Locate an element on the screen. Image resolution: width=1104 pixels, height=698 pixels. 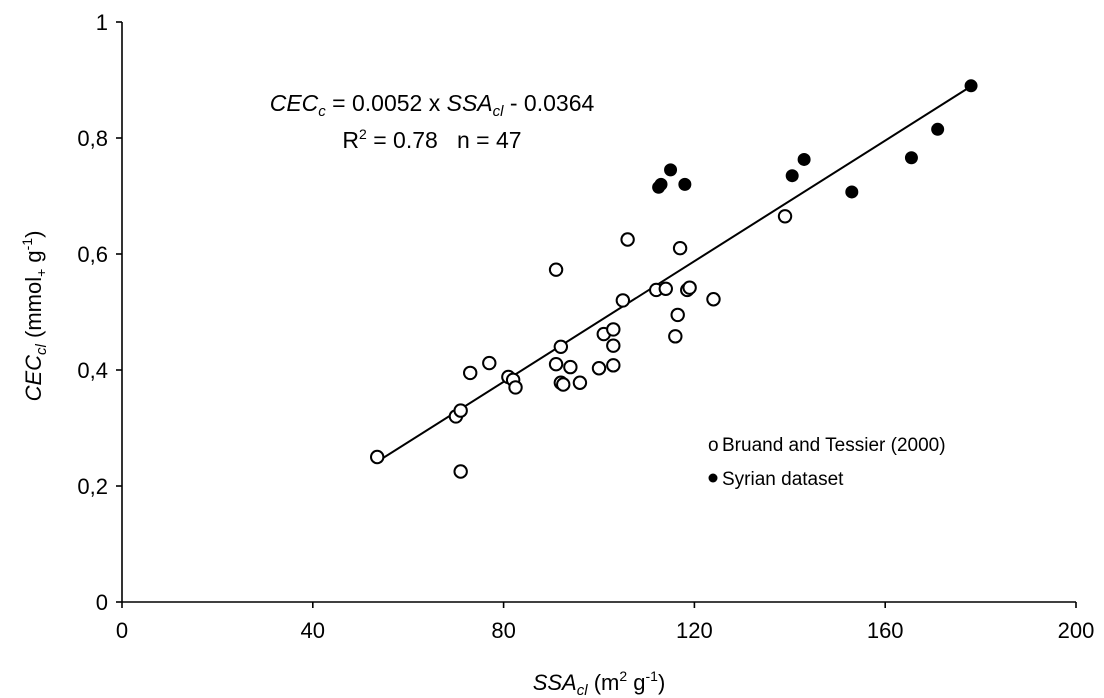
y-tick-label: 0,4 is located at coordinates (92, 370).